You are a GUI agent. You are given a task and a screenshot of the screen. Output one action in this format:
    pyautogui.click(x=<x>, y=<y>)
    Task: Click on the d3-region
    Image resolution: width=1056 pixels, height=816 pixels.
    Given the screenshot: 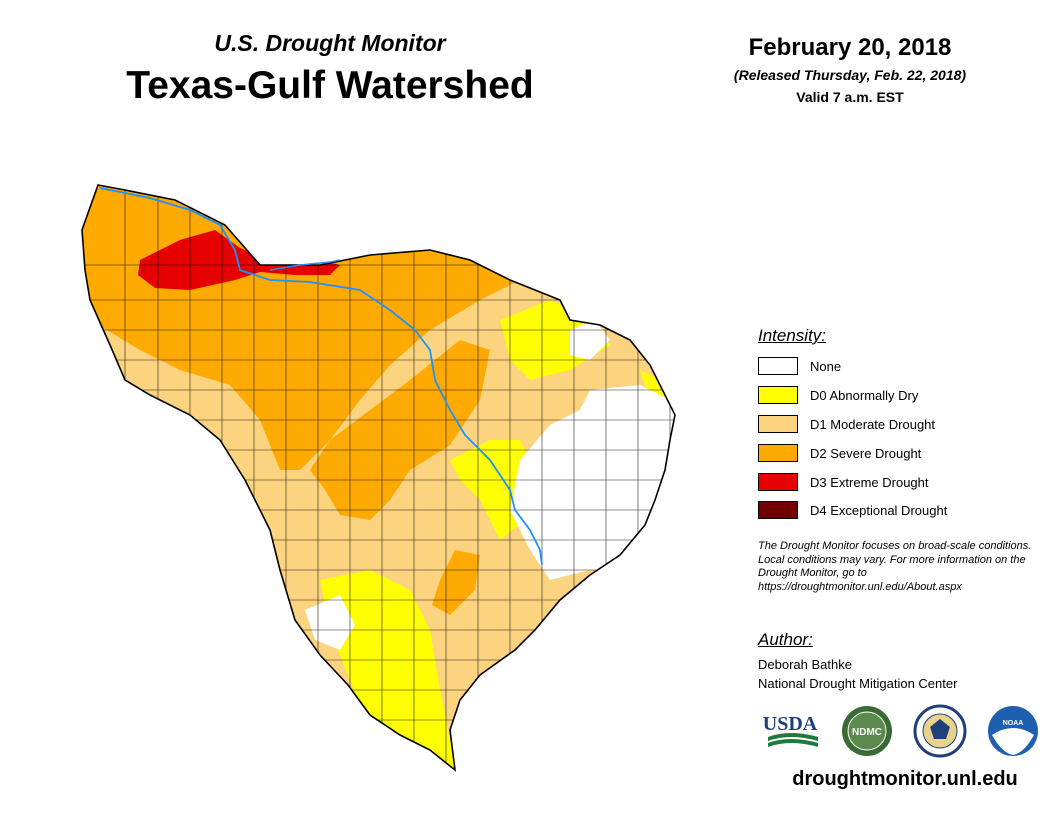 What is the action you would take?
    pyautogui.click(x=239, y=260)
    